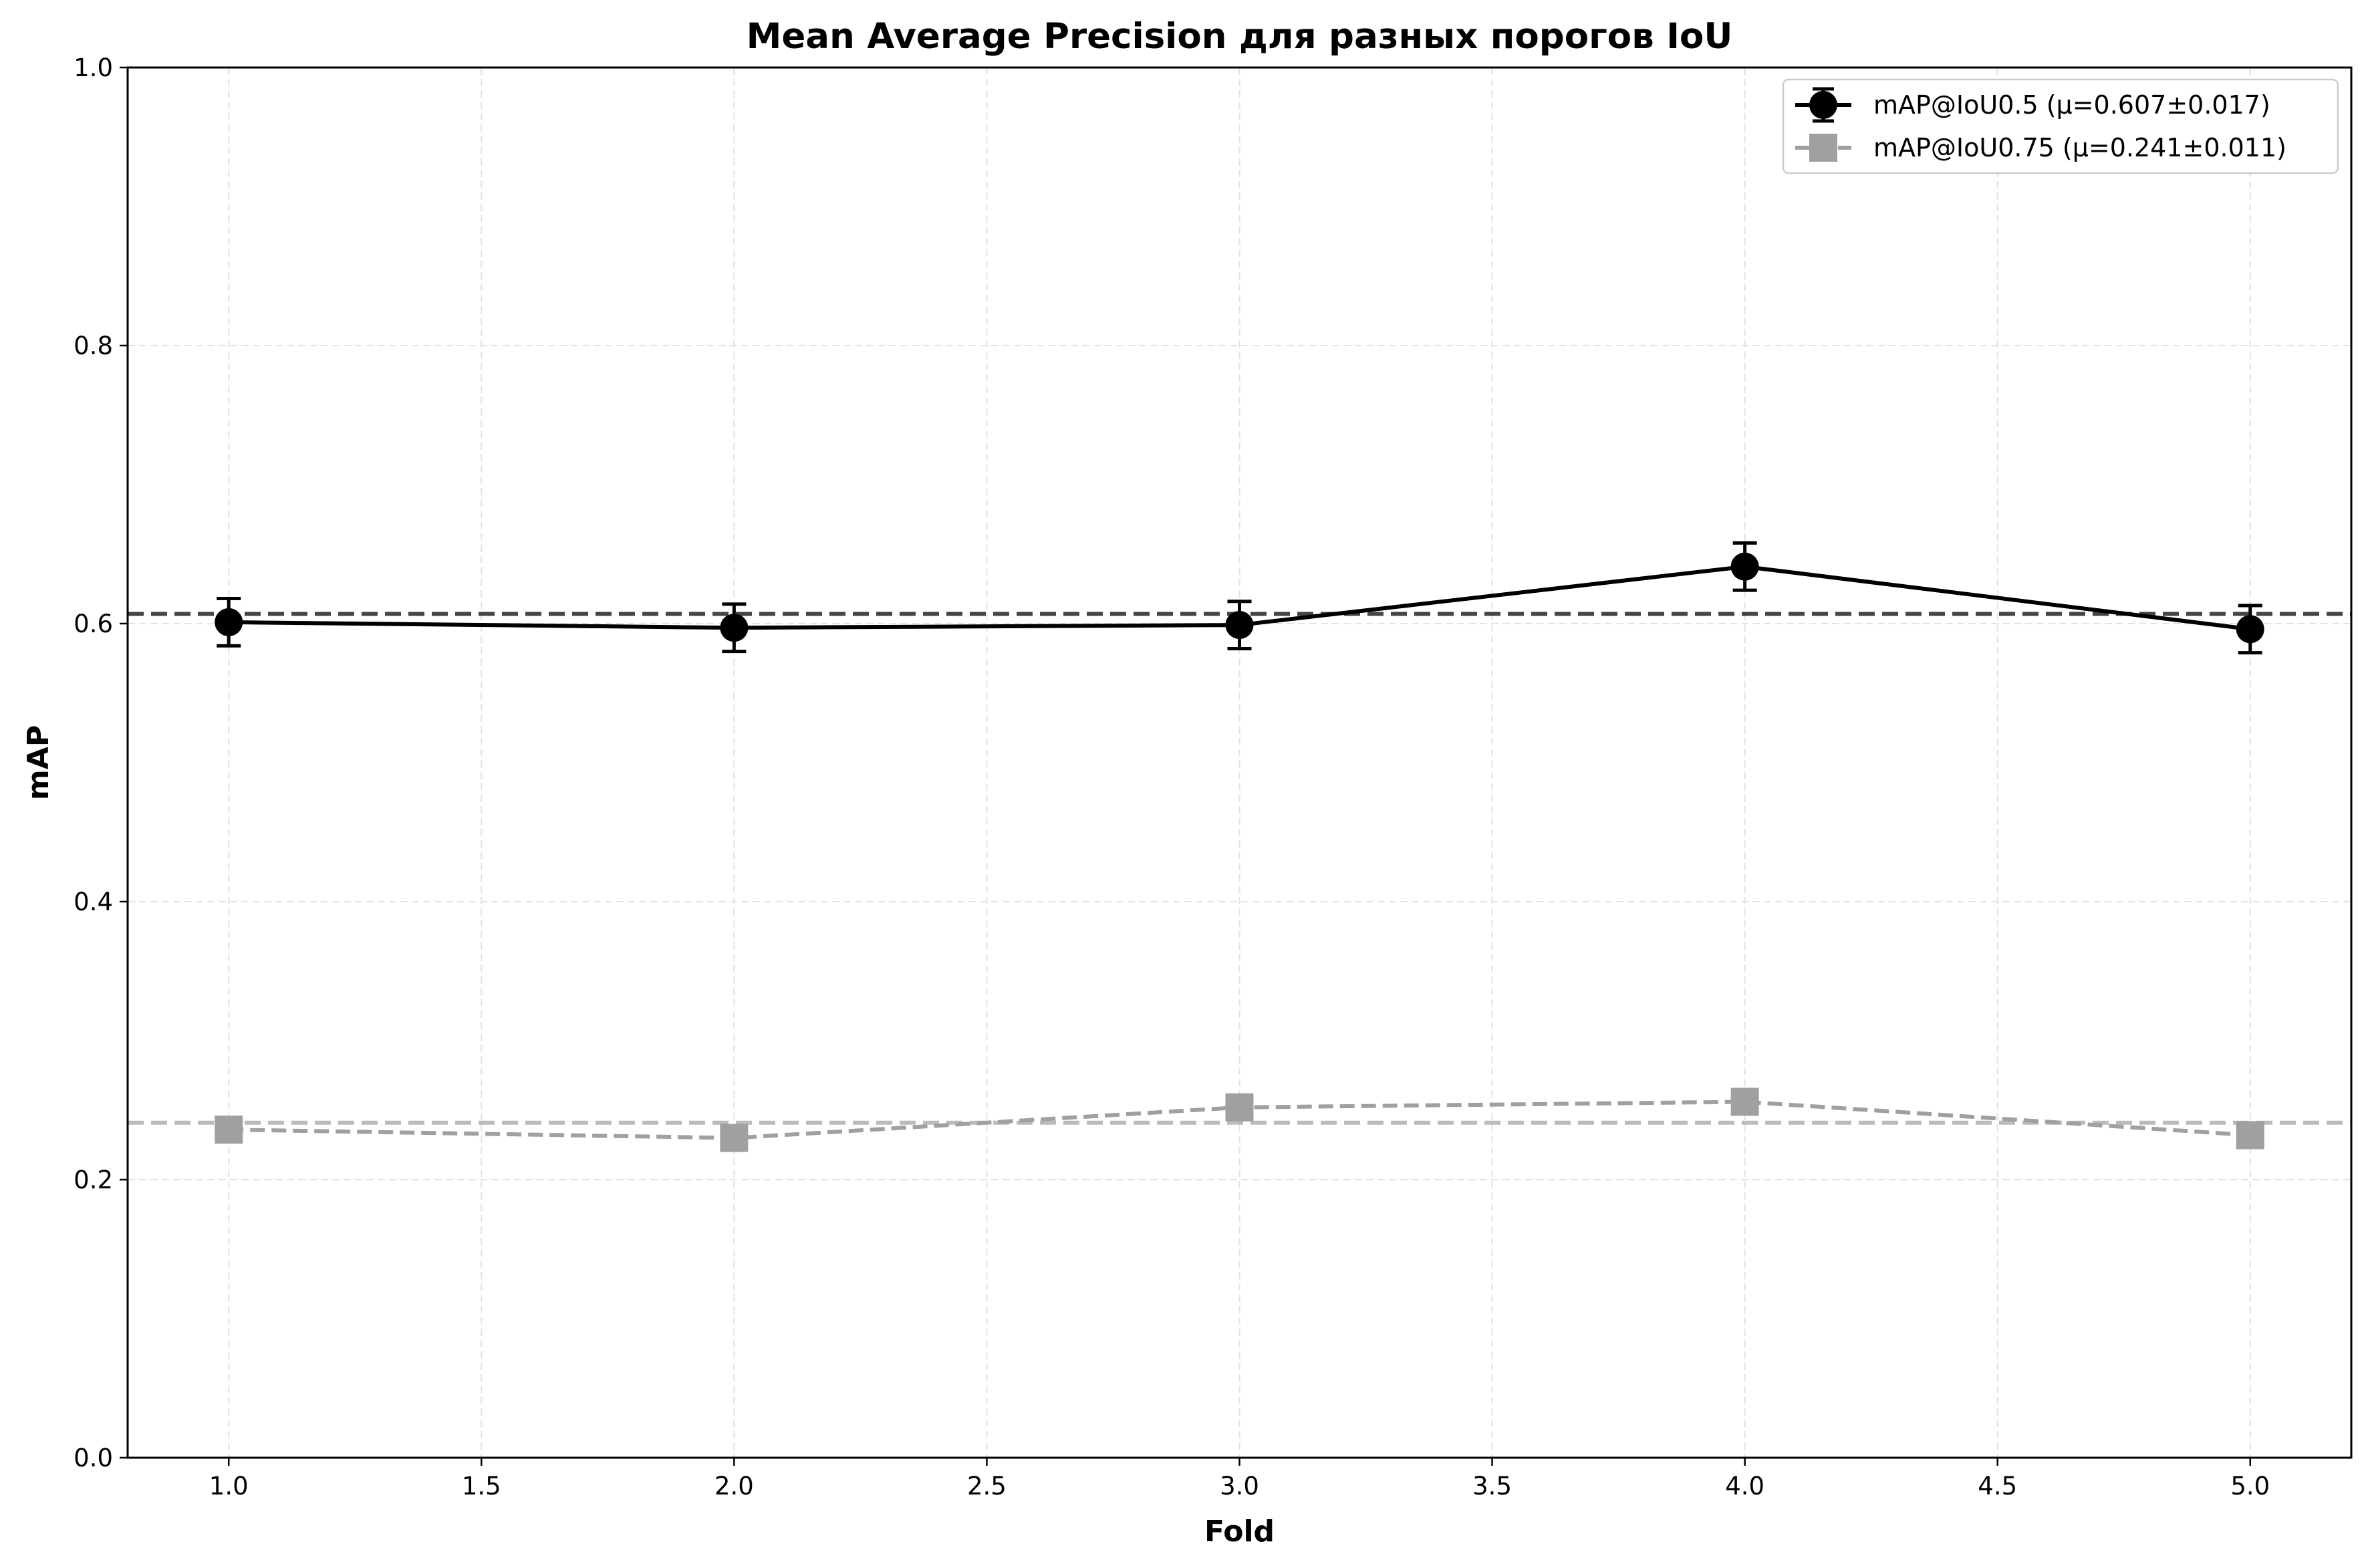 The height and width of the screenshot is (1568, 2370). I want to click on legend-box, so click(2060, 126).